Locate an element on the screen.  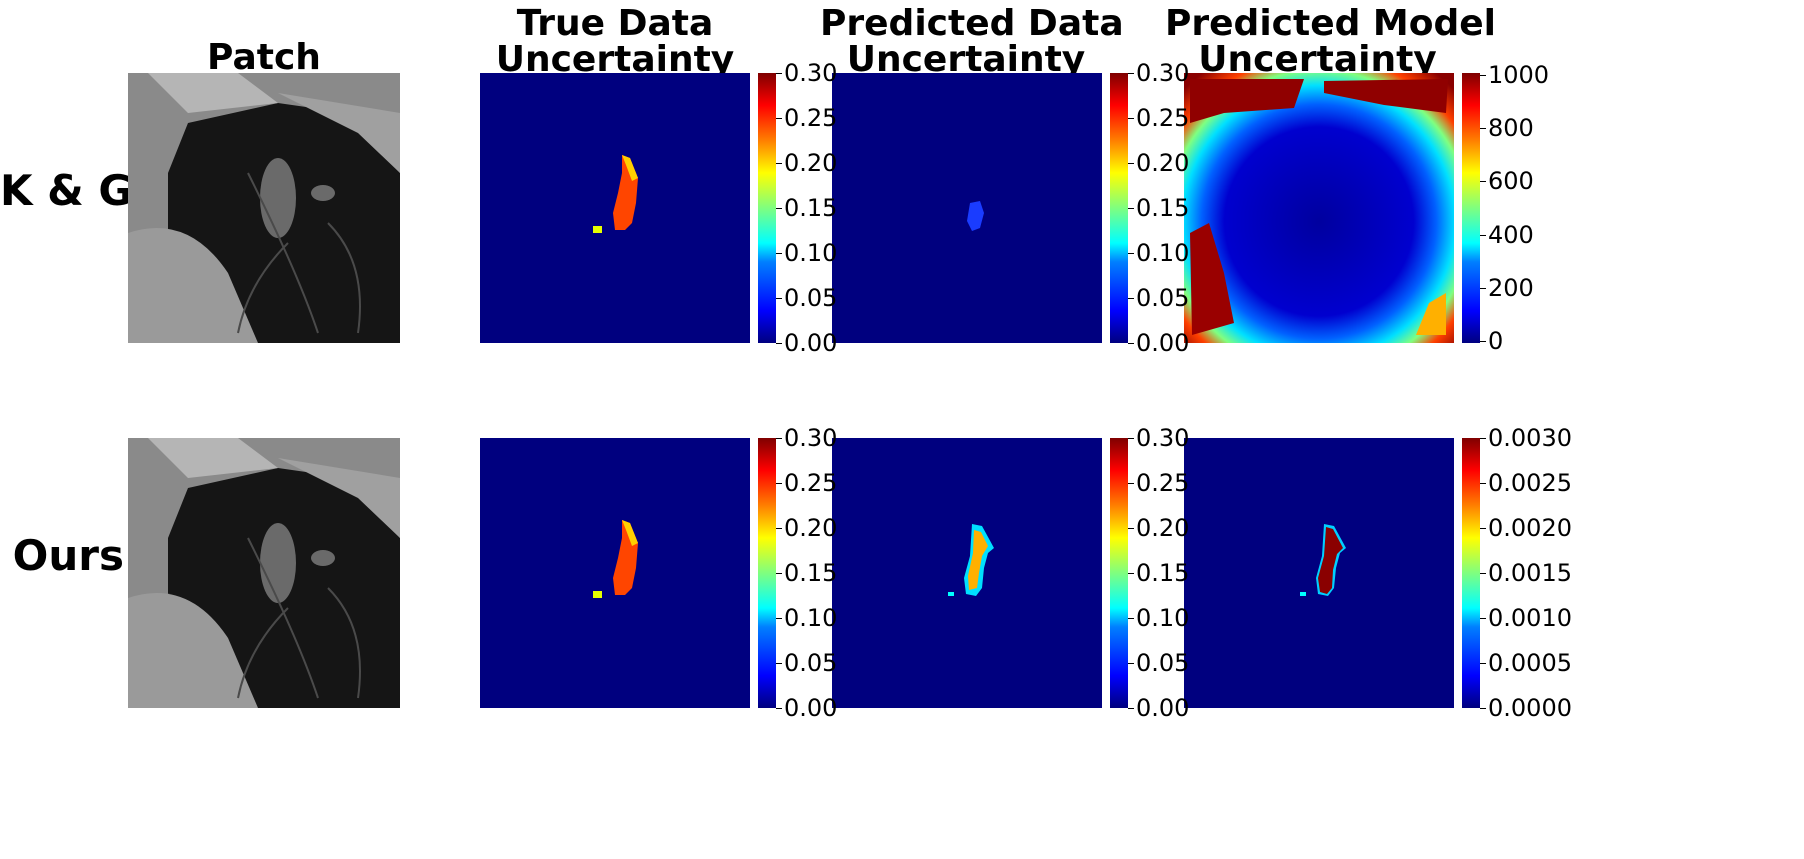
patch-image-kg is located at coordinates (264, 208).